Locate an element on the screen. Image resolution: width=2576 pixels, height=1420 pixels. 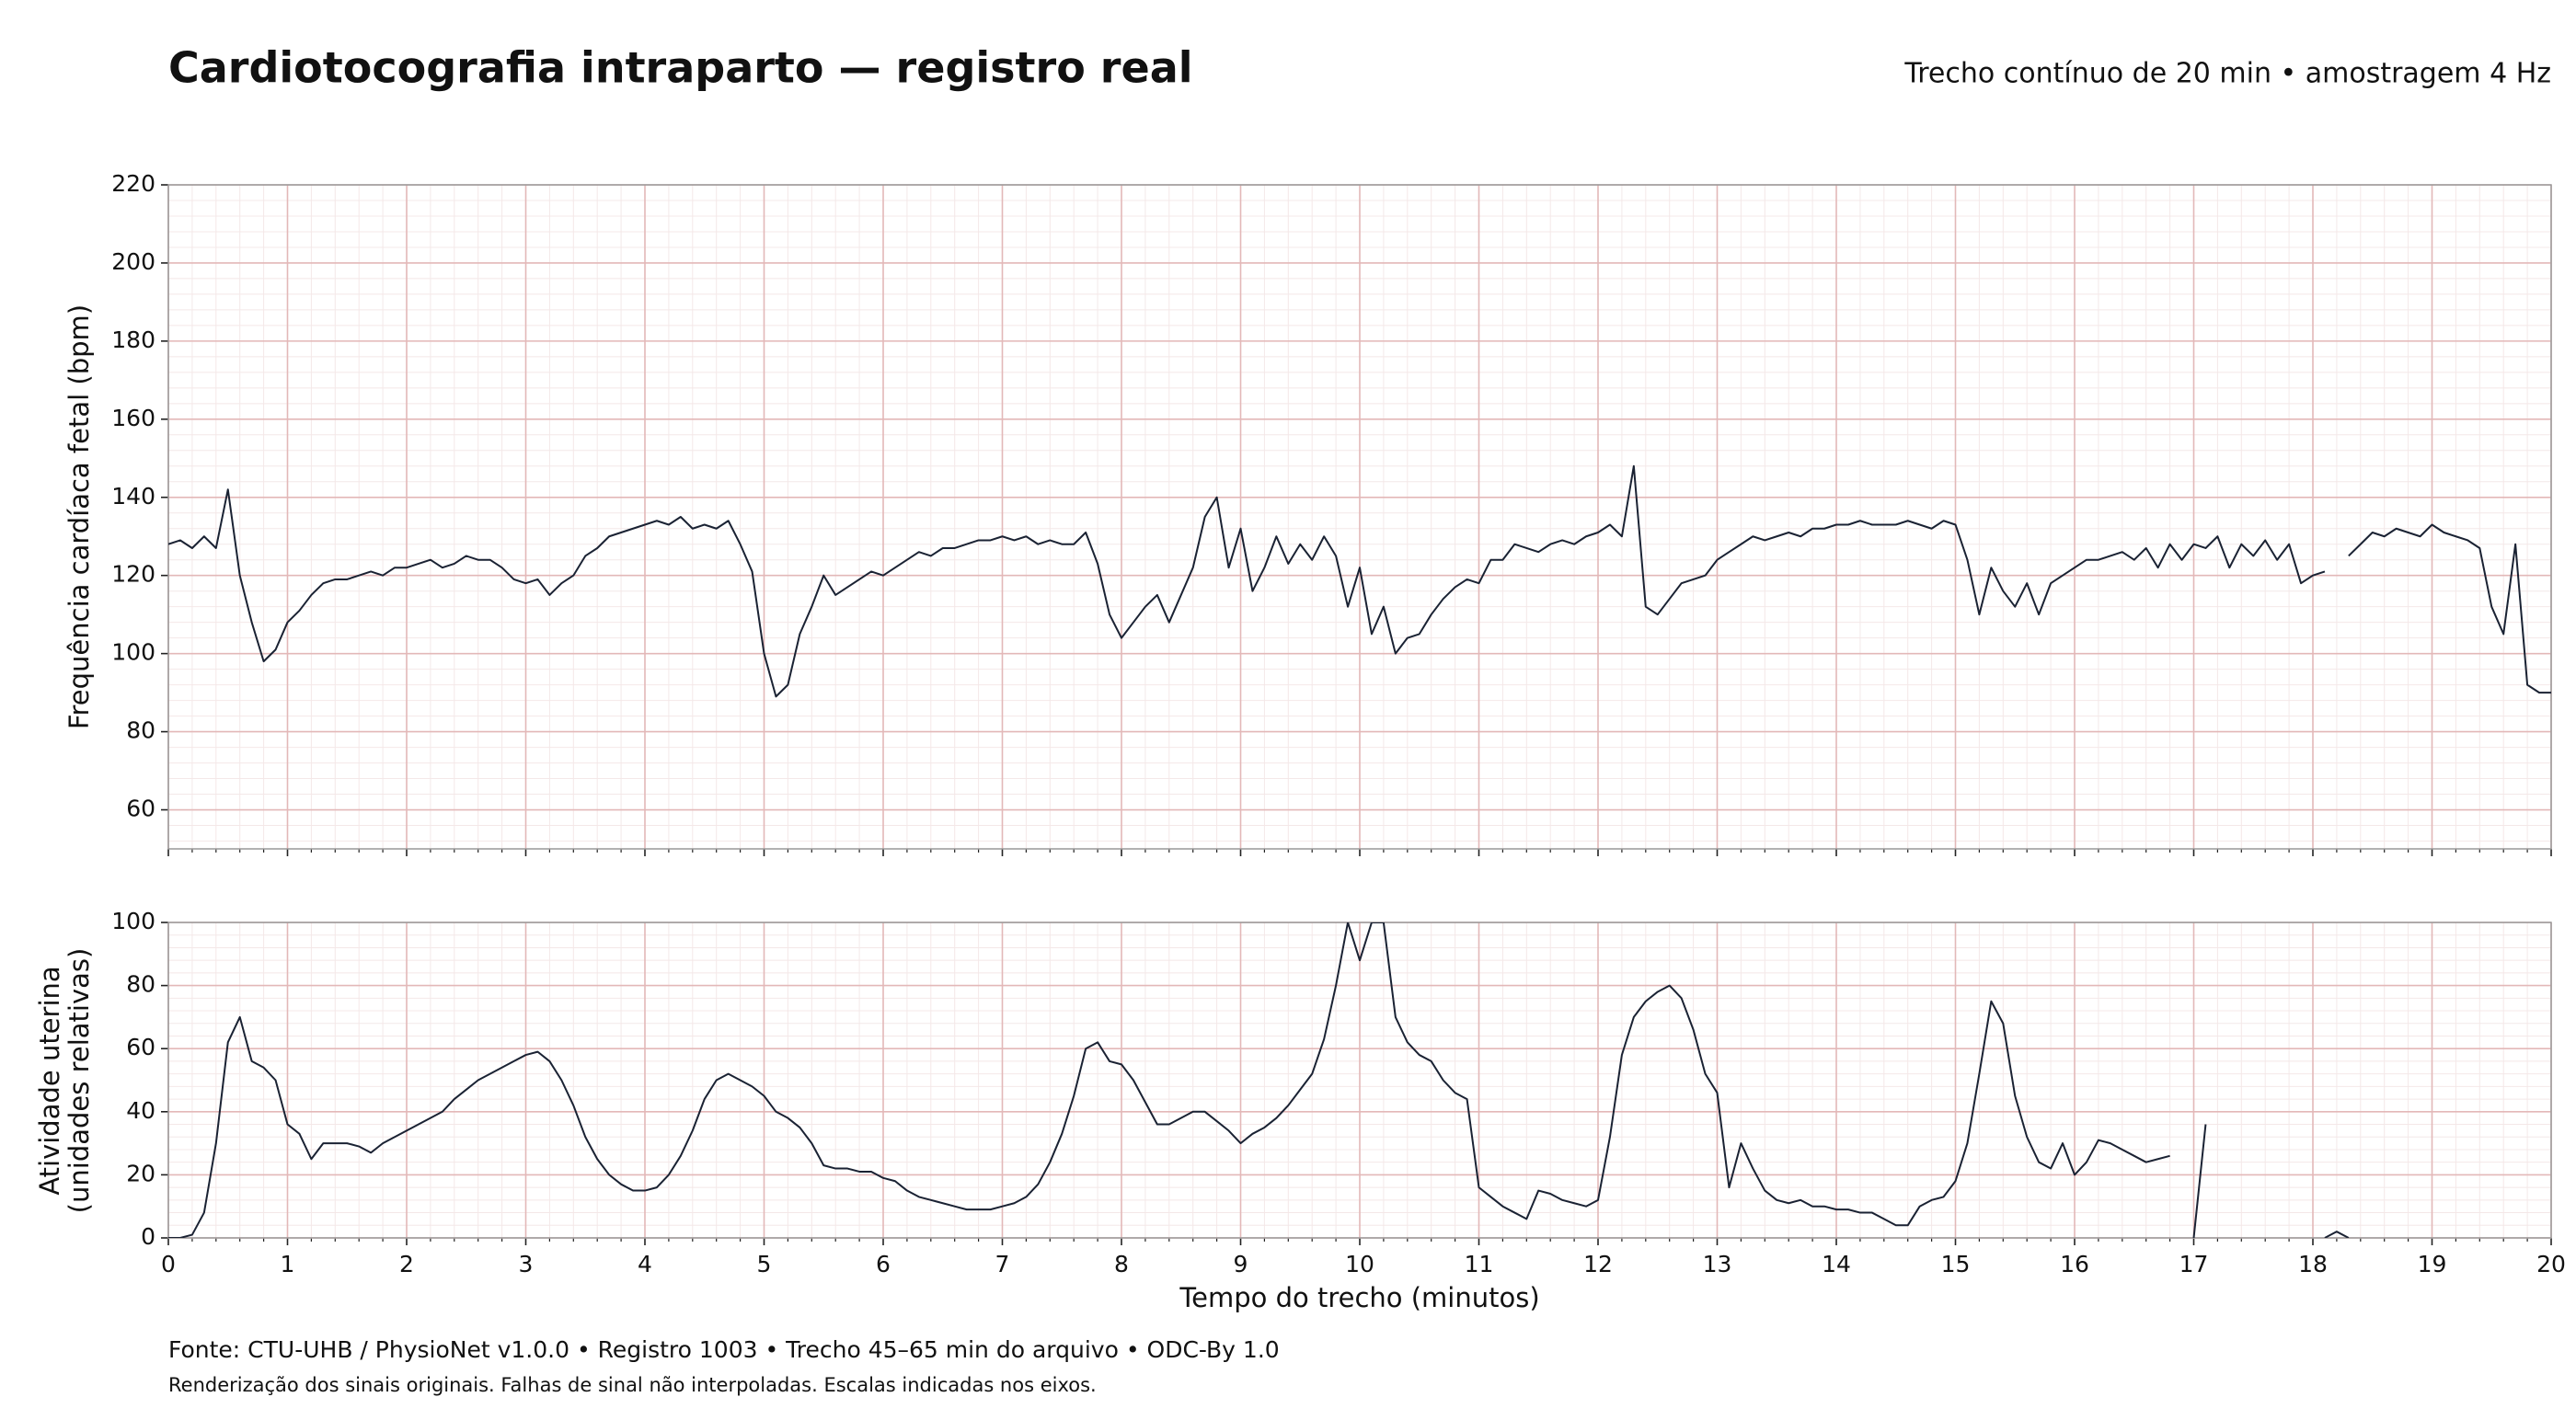
x-tick-label: 5 is located at coordinates (764, 1264).